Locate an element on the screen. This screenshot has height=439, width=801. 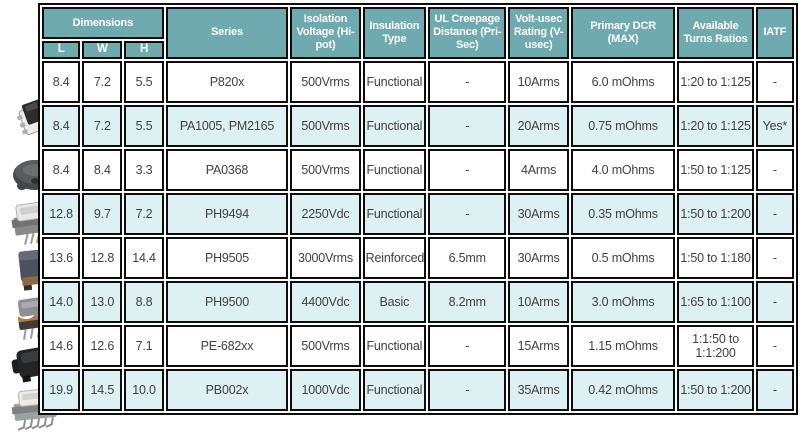
cell-h: 14.4 is located at coordinates (144, 257).